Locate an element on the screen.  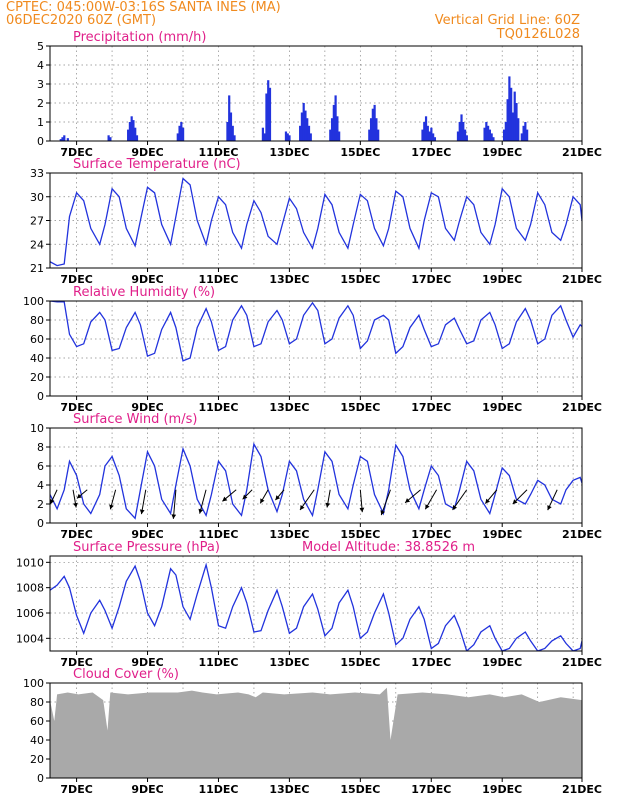
header-datetime: 06DEC2020 60Z (GMT) is located at coordinates (81, 20).